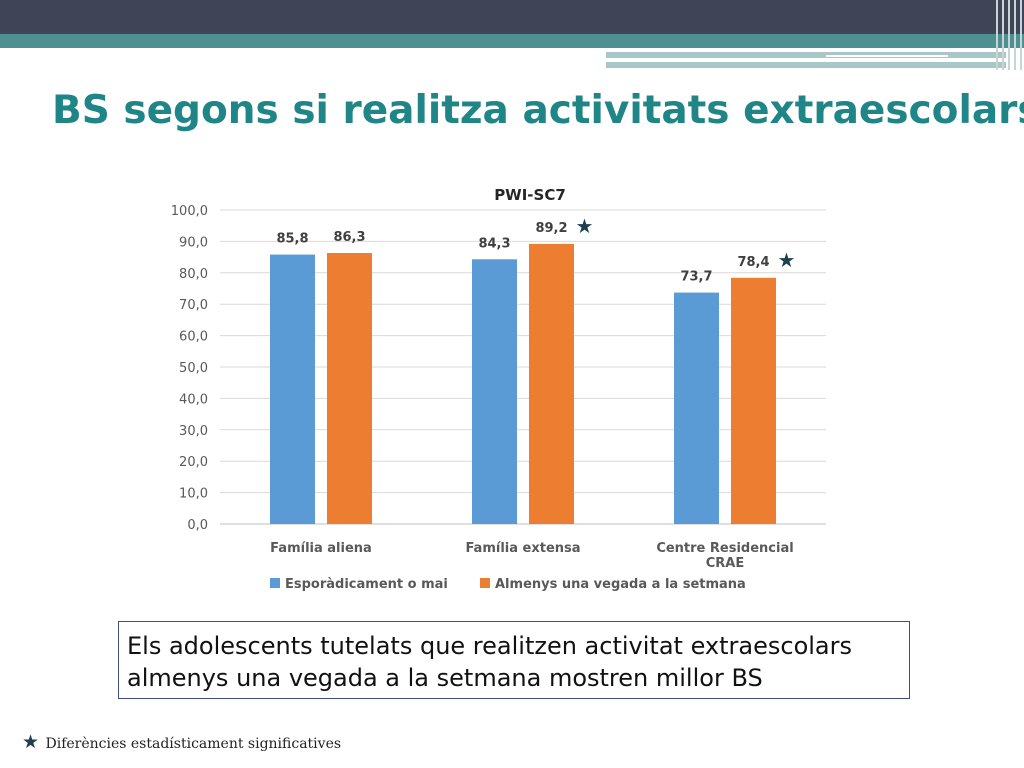 This screenshot has width=1024, height=768. What do you see at coordinates (193, 242) in the screenshot?
I see `y-tick-label: 90,0` at bounding box center [193, 242].